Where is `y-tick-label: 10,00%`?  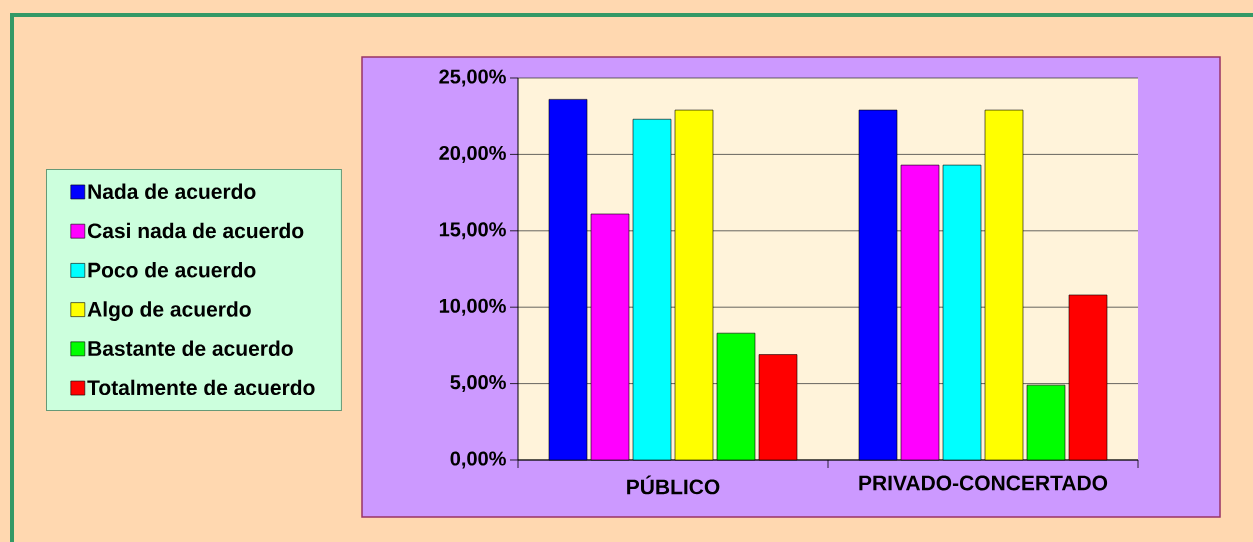 y-tick-label: 10,00% is located at coordinates (472, 307).